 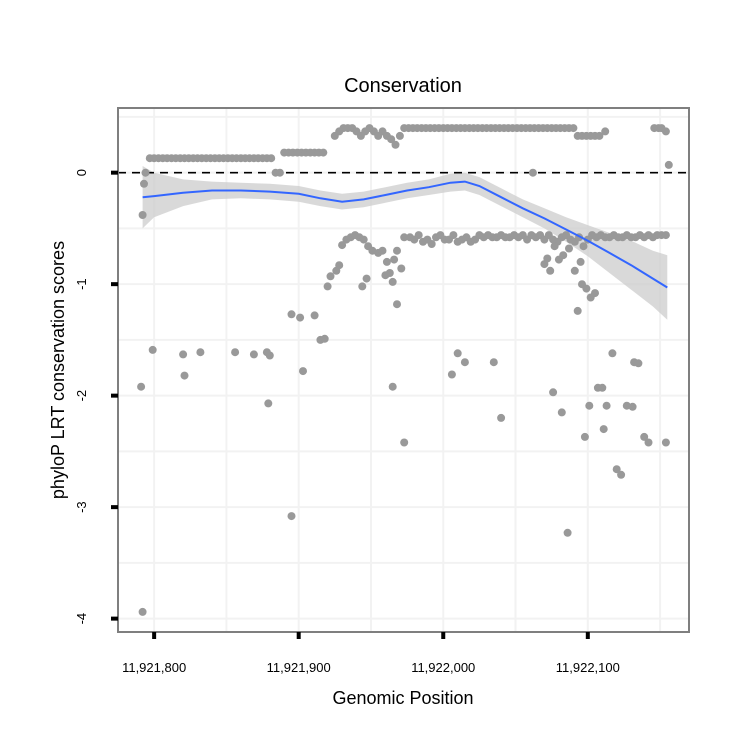 What do you see at coordinates (403, 86) in the screenshot?
I see `chart-title: Conservation` at bounding box center [403, 86].